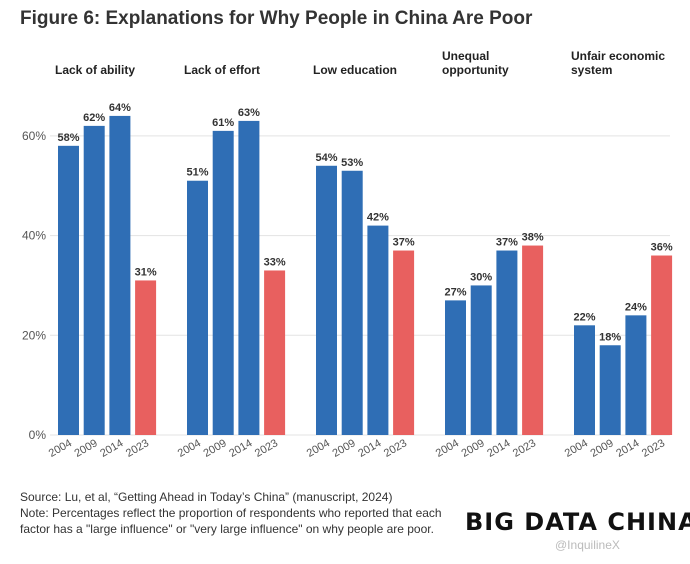 This screenshot has width=690, height=564. I want to click on data-label: 58%, so click(68, 138).